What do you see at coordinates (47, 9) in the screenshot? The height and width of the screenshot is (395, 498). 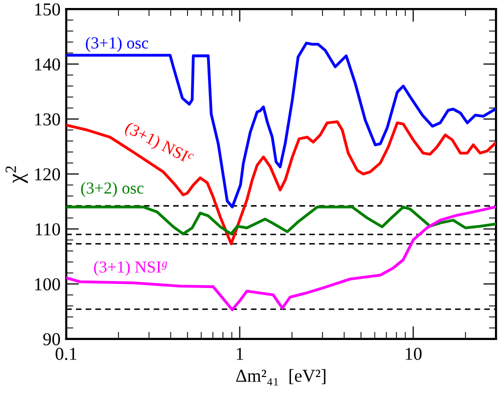 I see `y-tick-label: 150` at bounding box center [47, 9].